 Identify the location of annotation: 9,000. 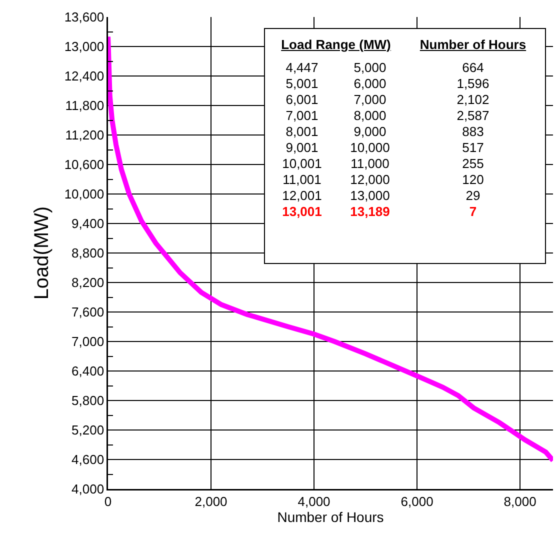
(370, 132).